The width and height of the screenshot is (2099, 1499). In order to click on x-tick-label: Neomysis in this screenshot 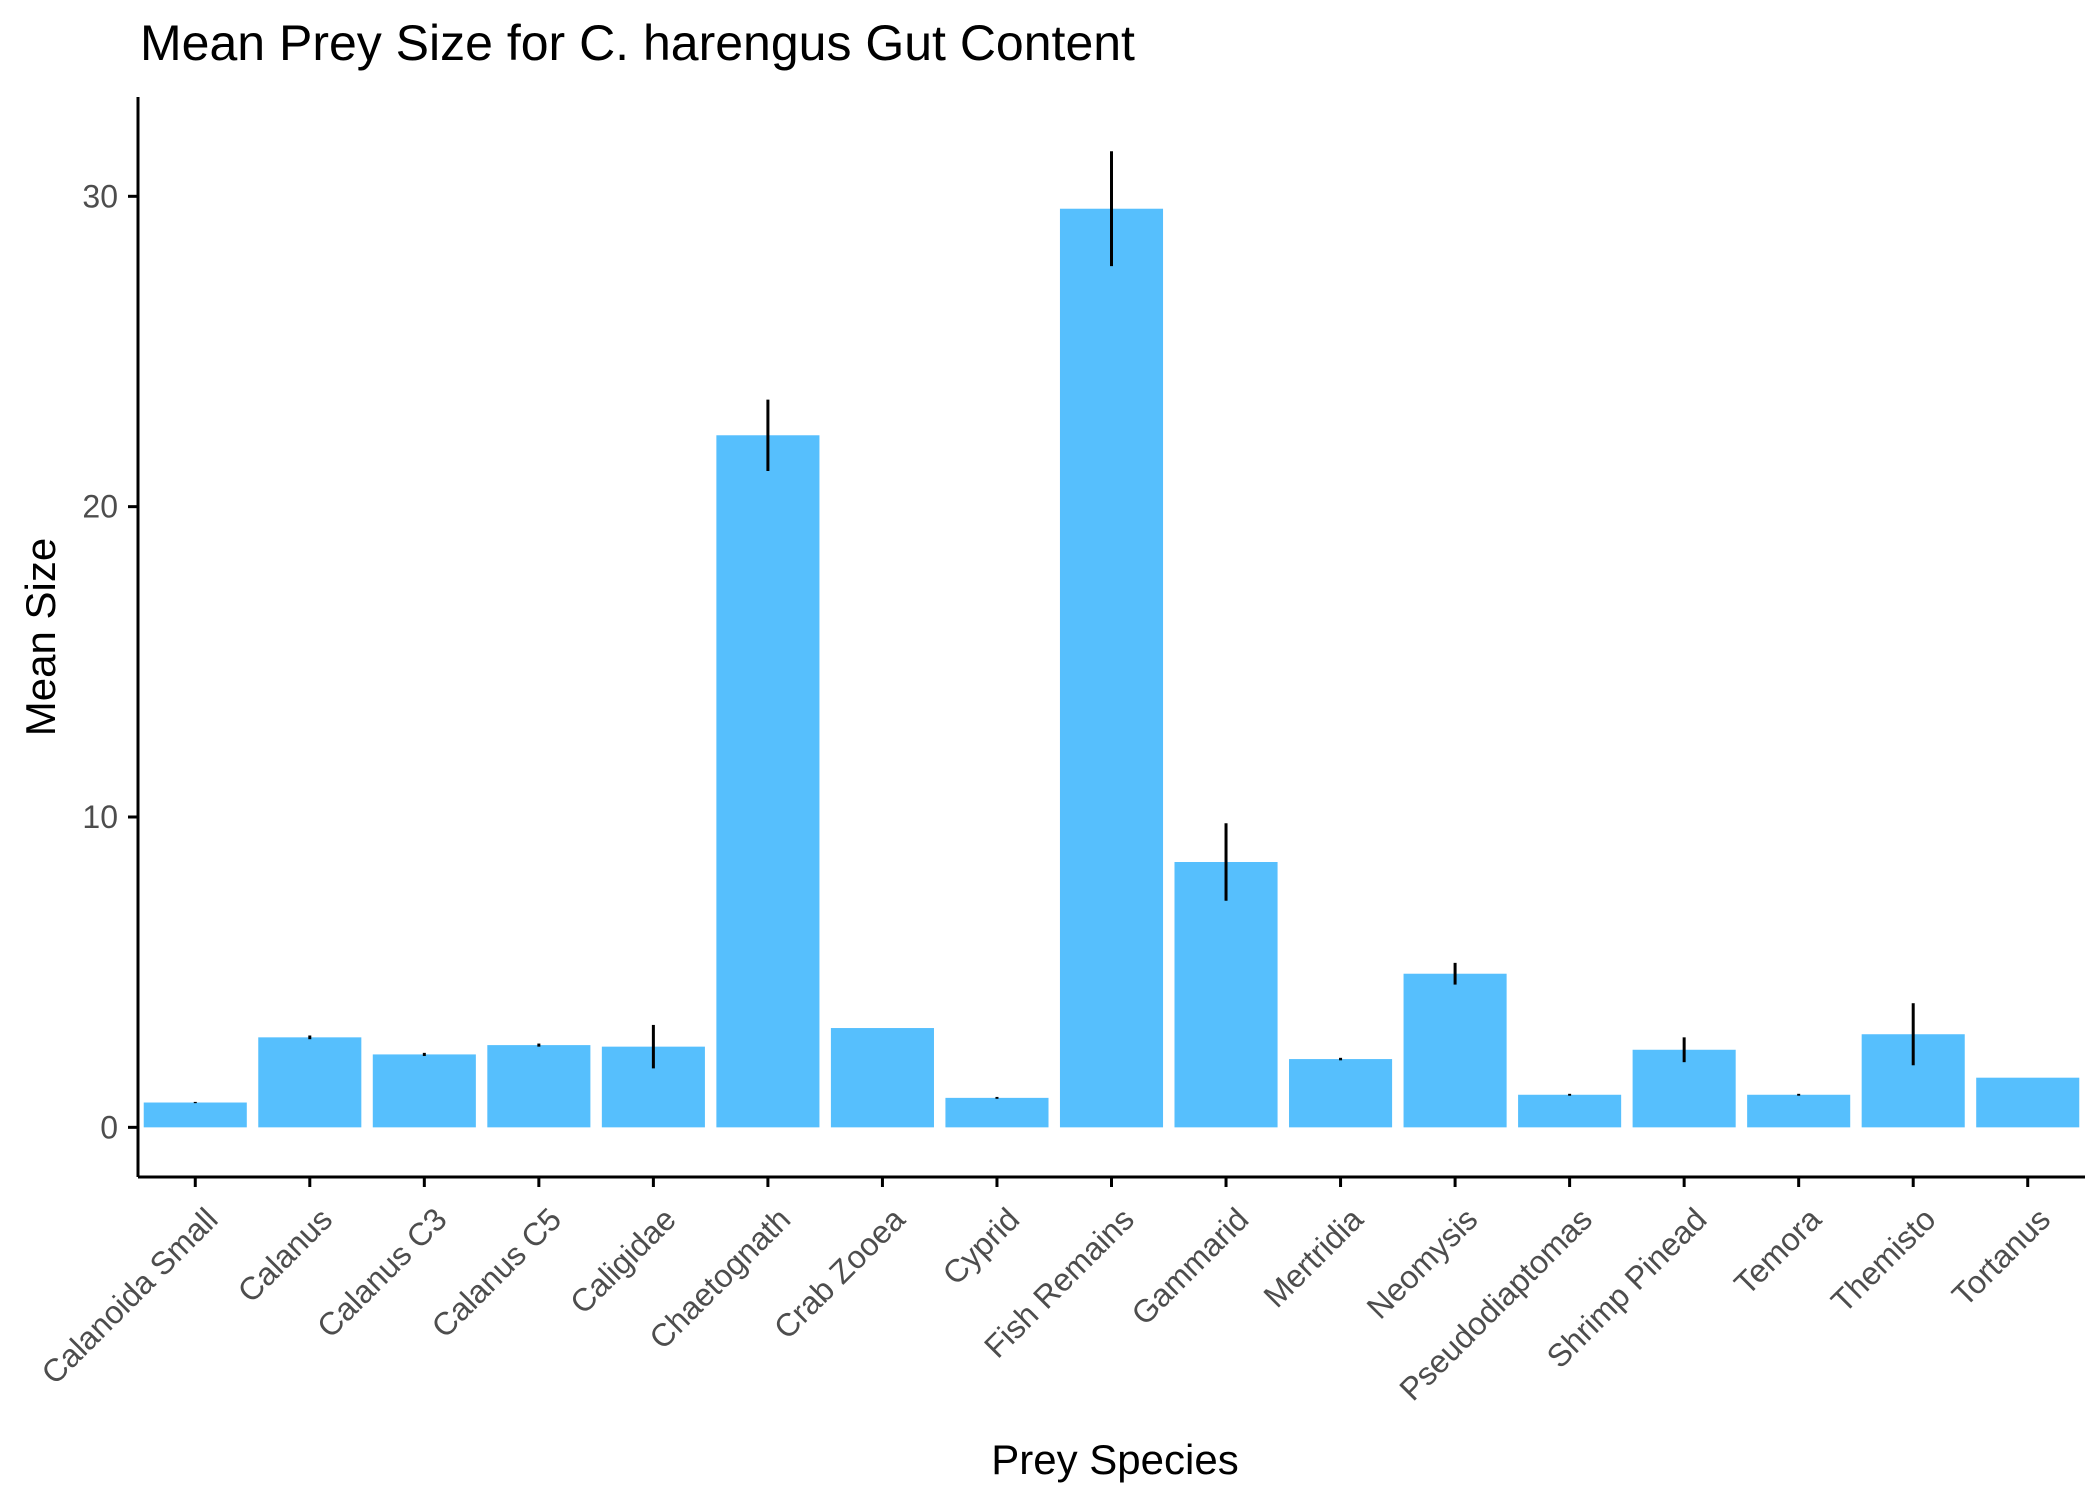, I will do `click(1422, 1263)`.